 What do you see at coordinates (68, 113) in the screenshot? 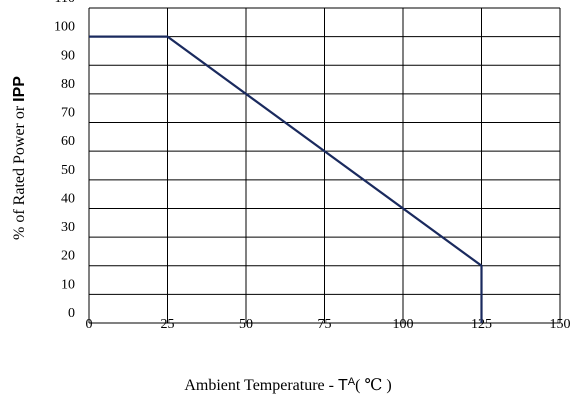
I see `y-tick-label: 70` at bounding box center [68, 113].